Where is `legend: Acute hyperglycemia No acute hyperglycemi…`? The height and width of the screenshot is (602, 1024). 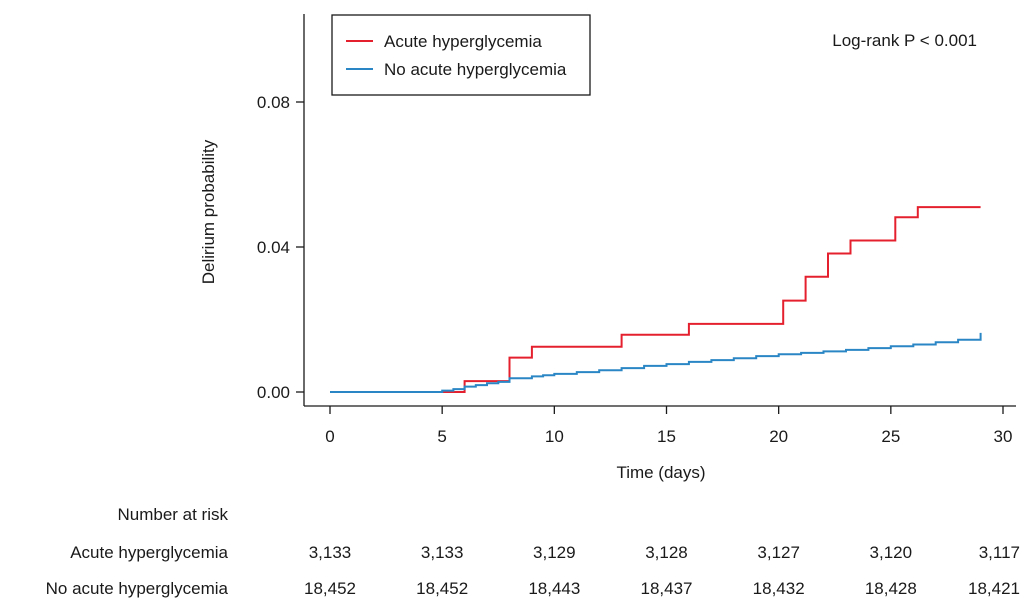
legend: Acute hyperglycemia No acute hyperglycemi… is located at coordinates (461, 55).